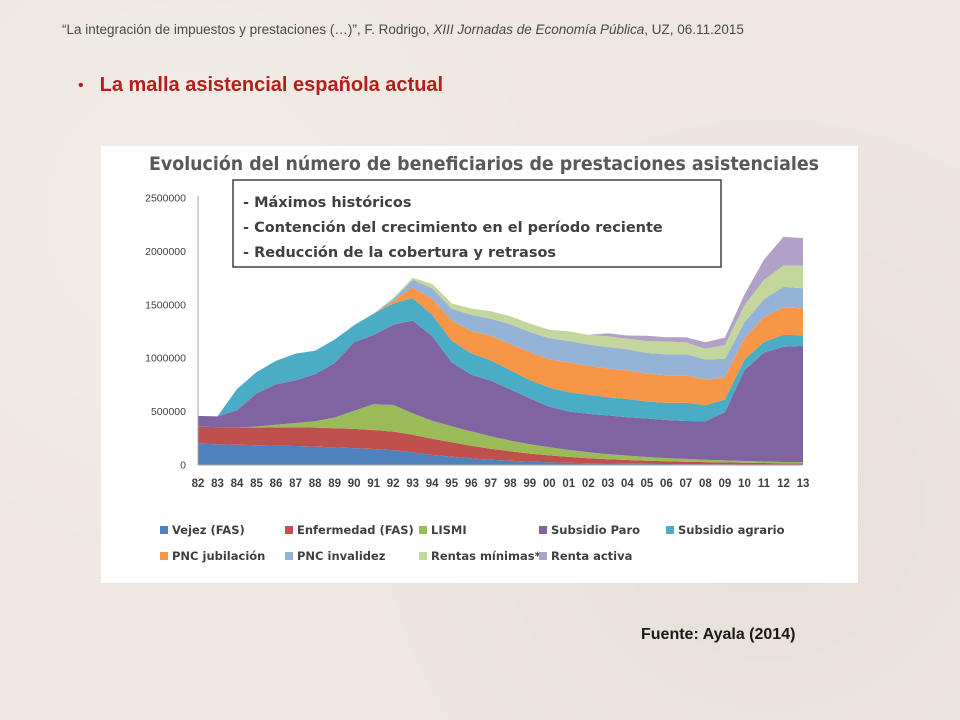  I want to click on y-tick-label: 0, so click(183, 466).